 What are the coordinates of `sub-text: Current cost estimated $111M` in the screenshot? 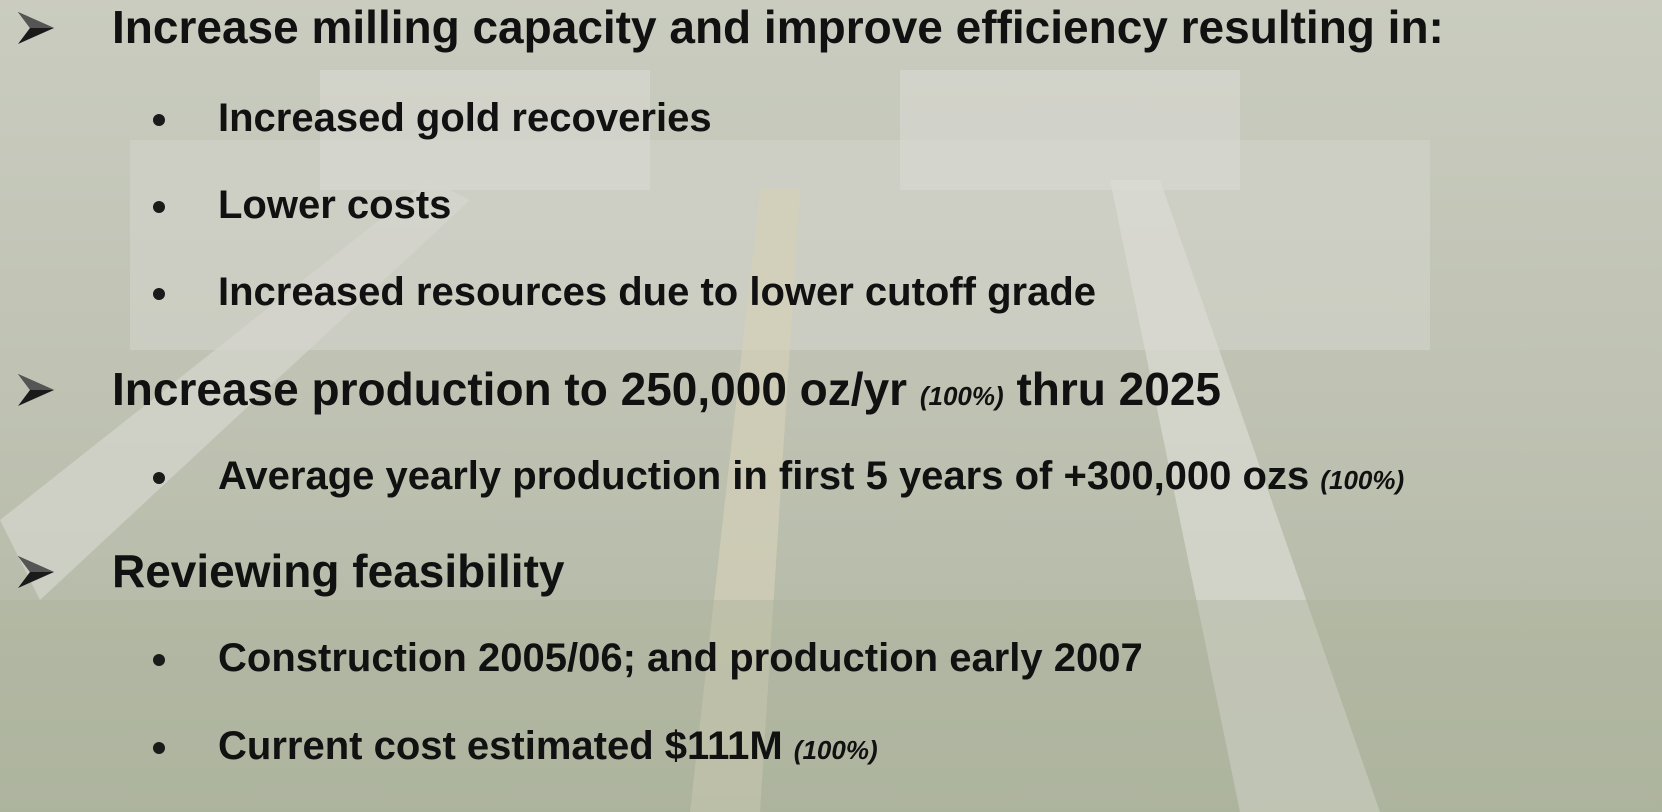 It's located at (500, 746).